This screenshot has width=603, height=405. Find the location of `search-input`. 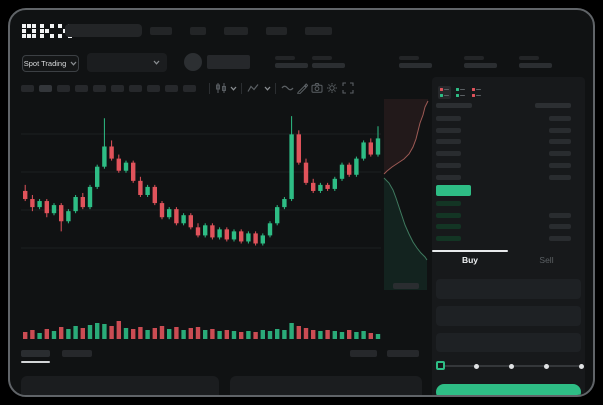

search-input is located at coordinates (103, 30).